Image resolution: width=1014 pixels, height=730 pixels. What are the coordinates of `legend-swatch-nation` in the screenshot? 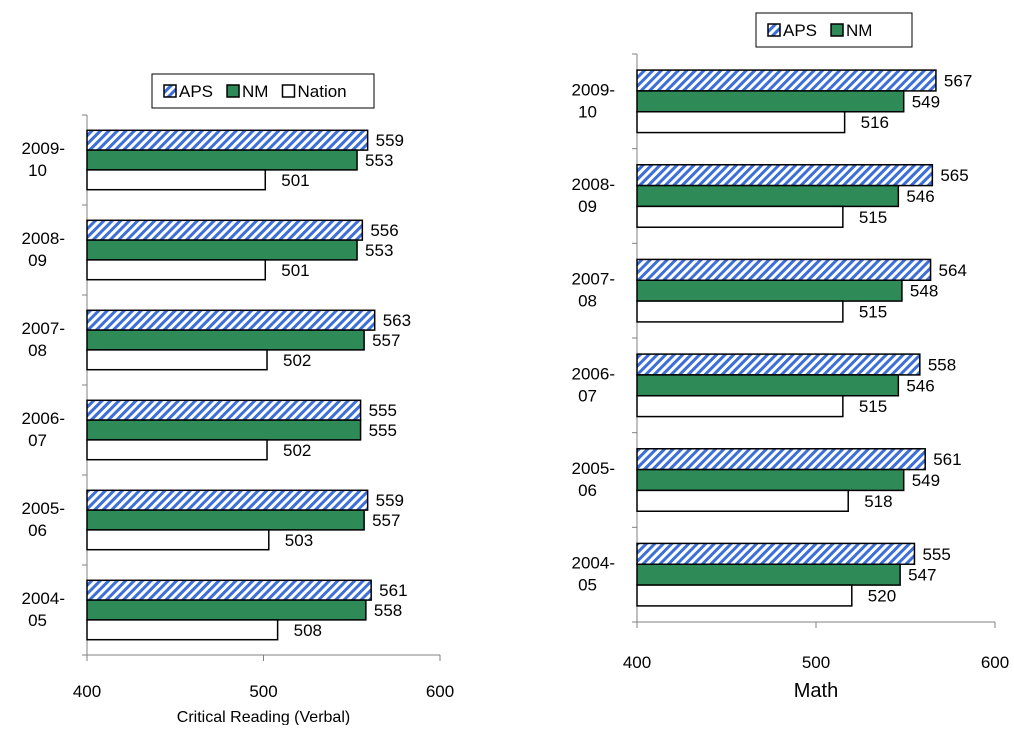 It's located at (288, 91).